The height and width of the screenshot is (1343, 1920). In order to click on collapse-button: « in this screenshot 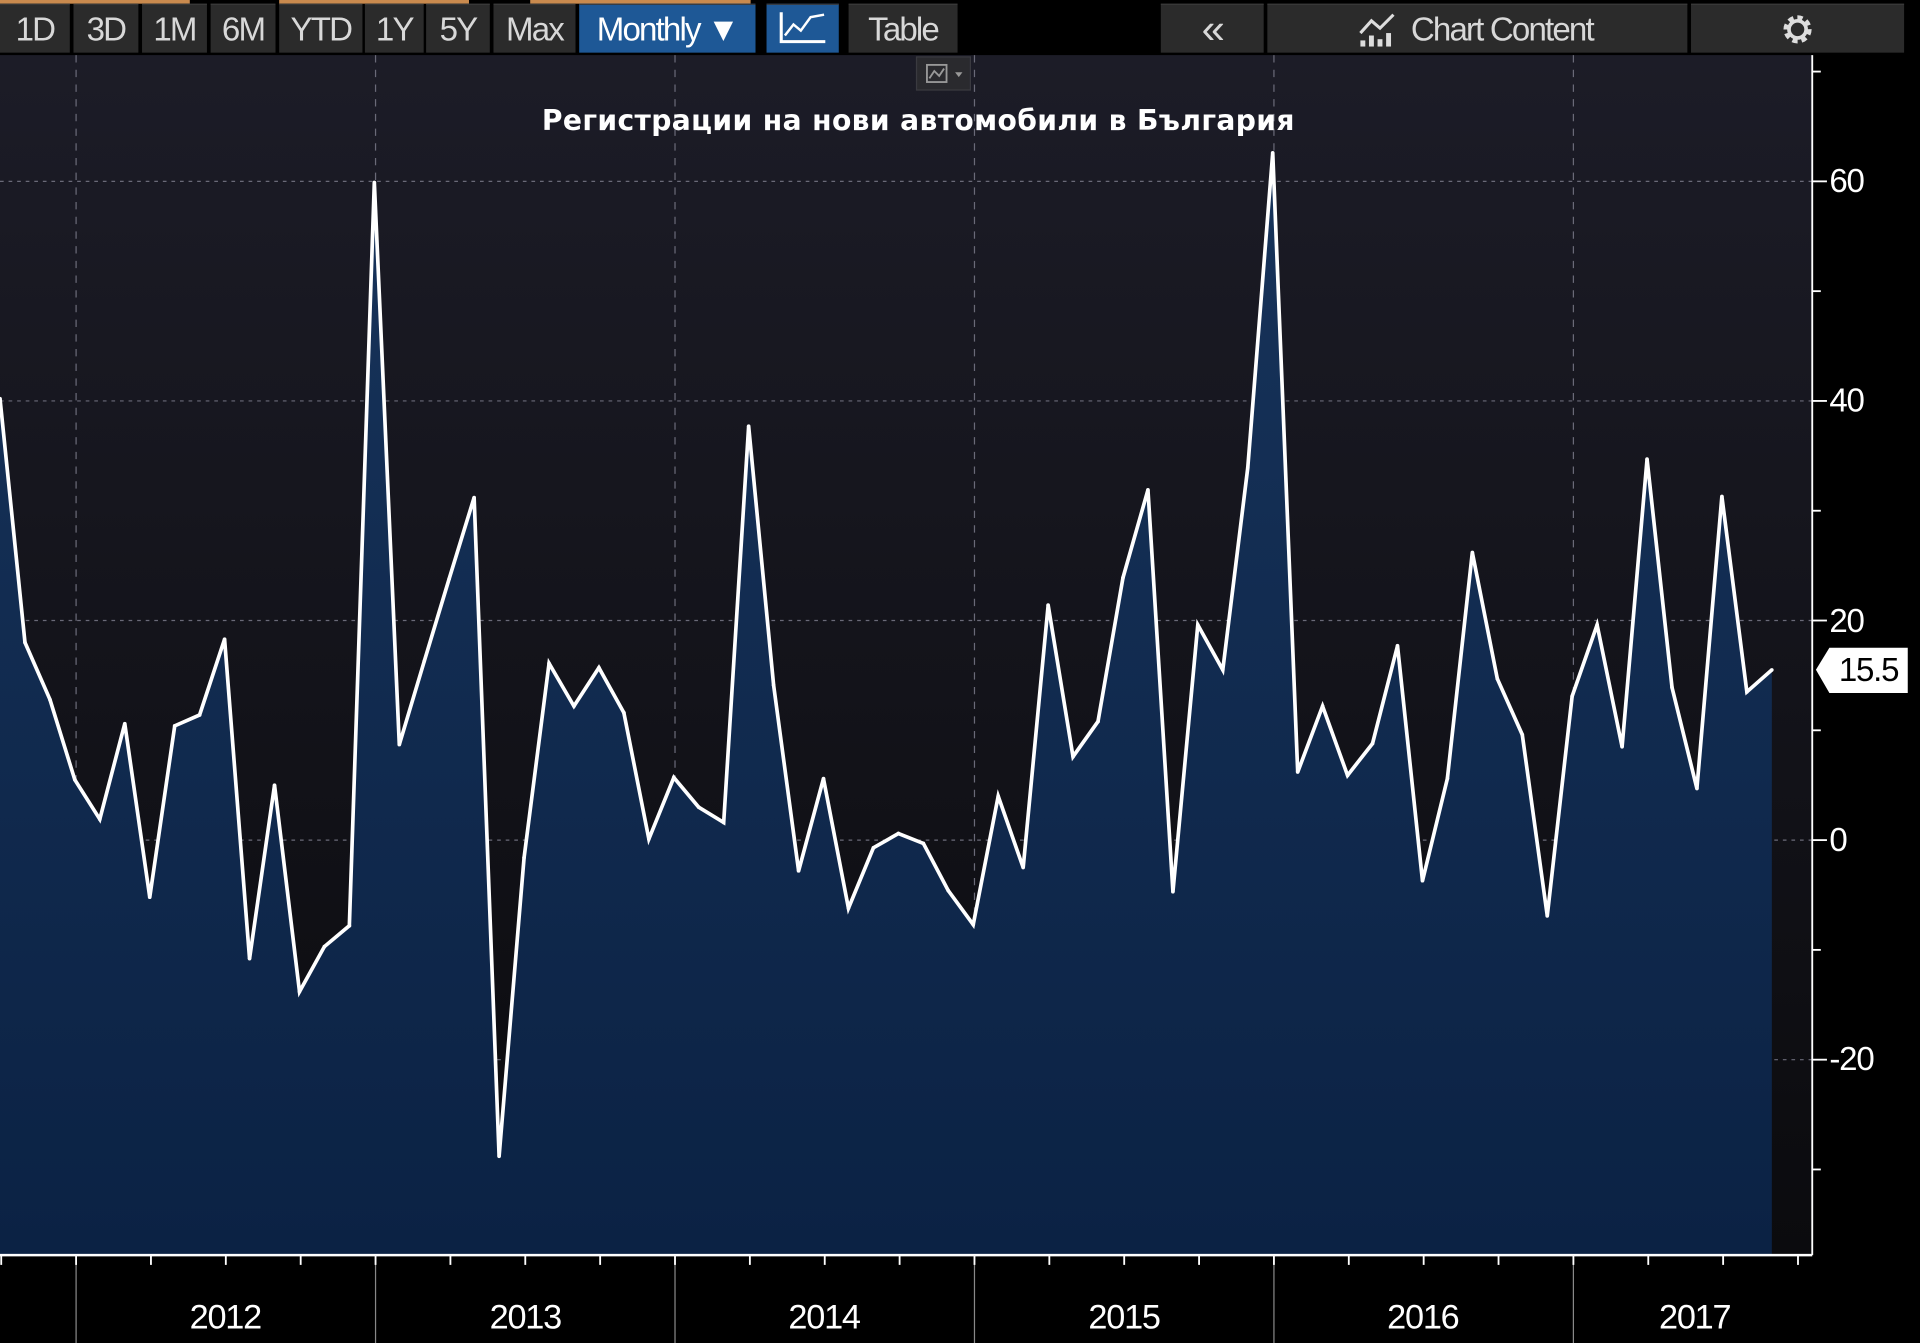, I will do `click(1212, 28)`.